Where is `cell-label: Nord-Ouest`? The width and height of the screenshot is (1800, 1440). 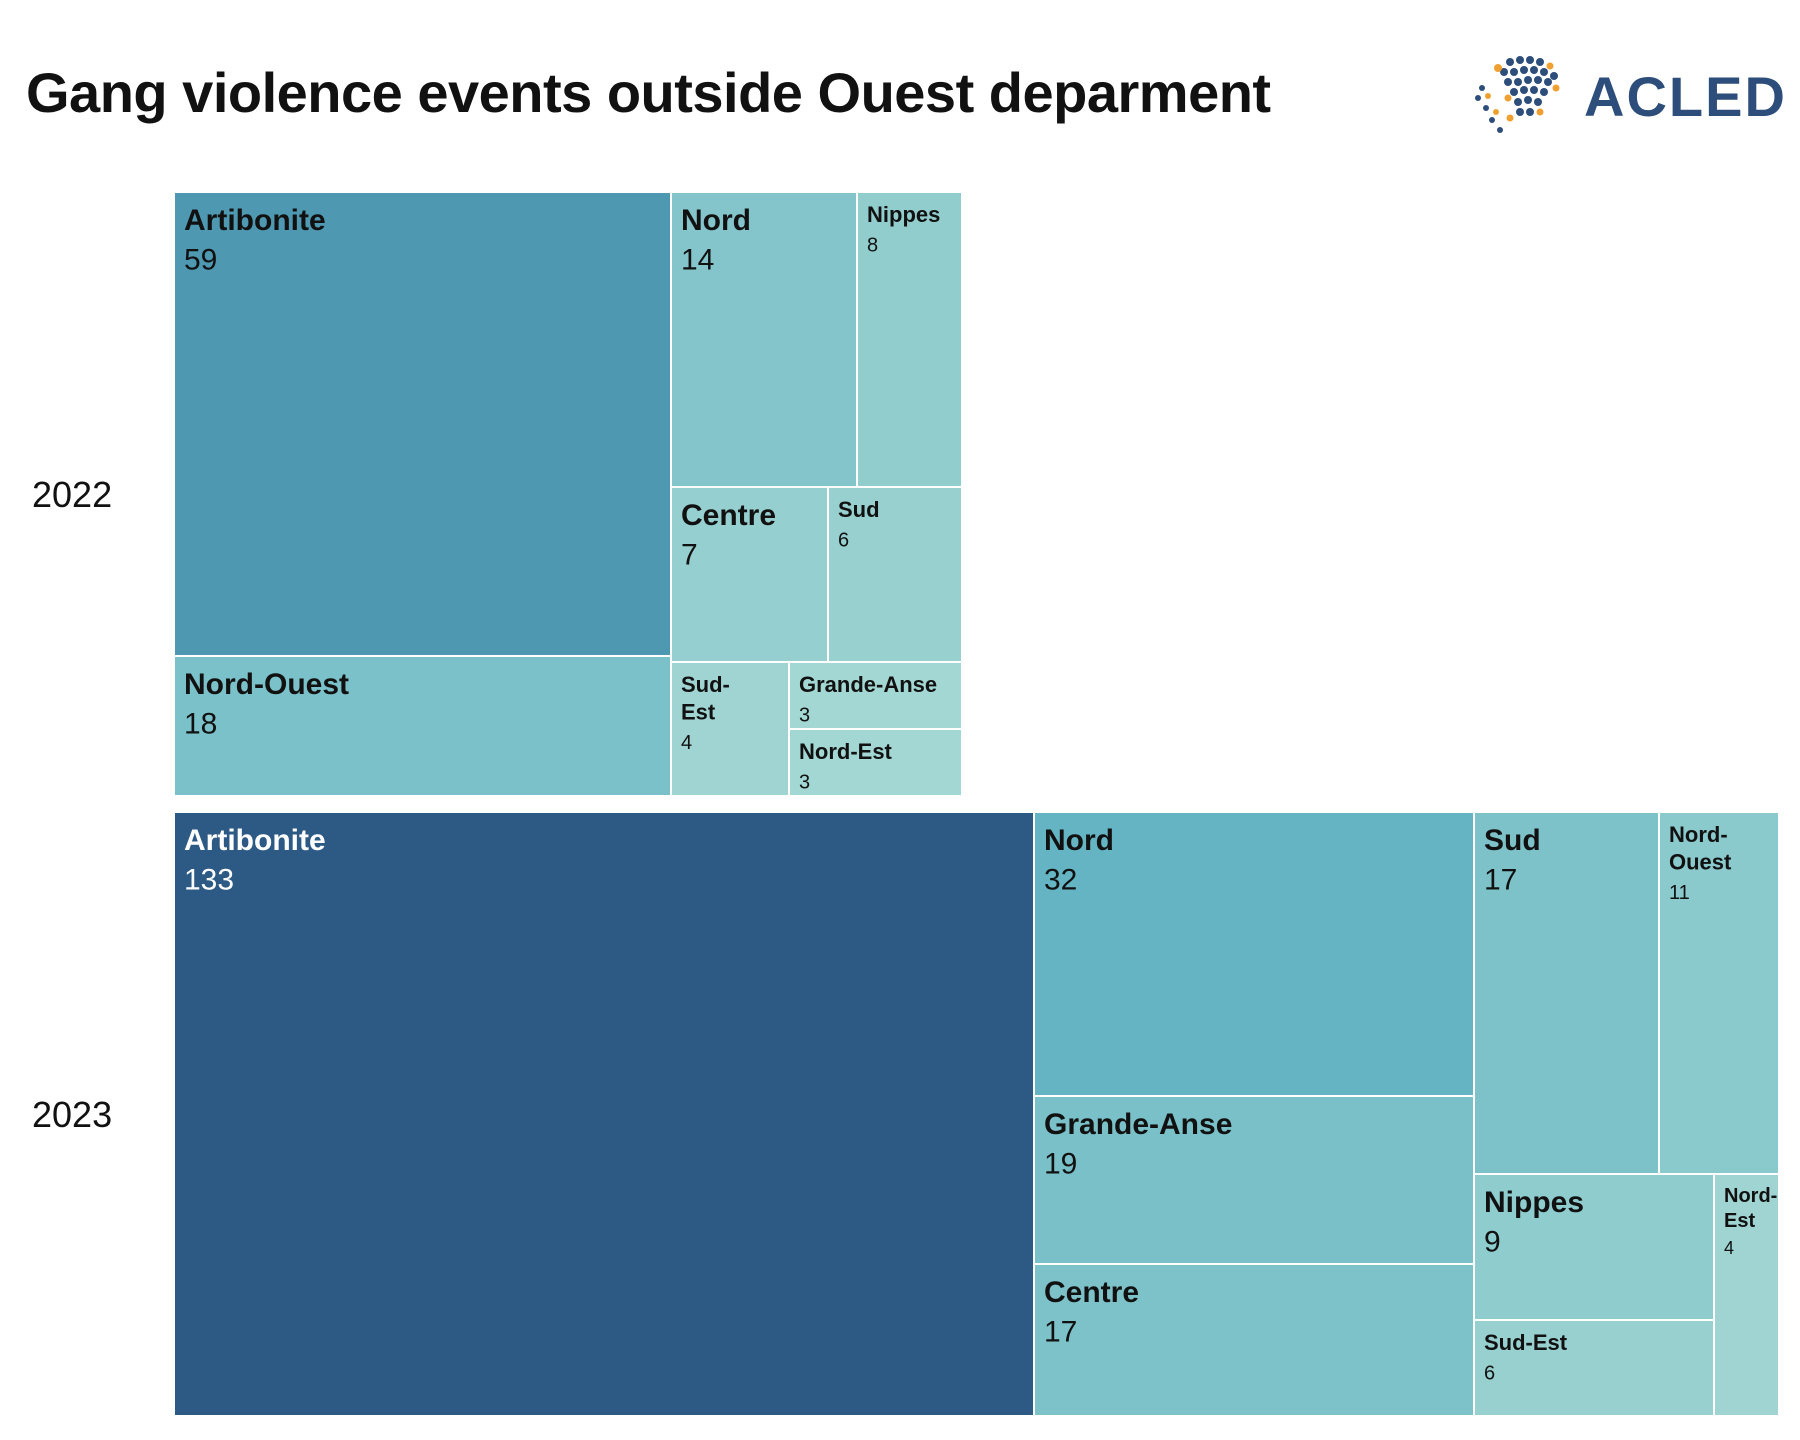
cell-label: Nord-Ouest is located at coordinates (266, 684).